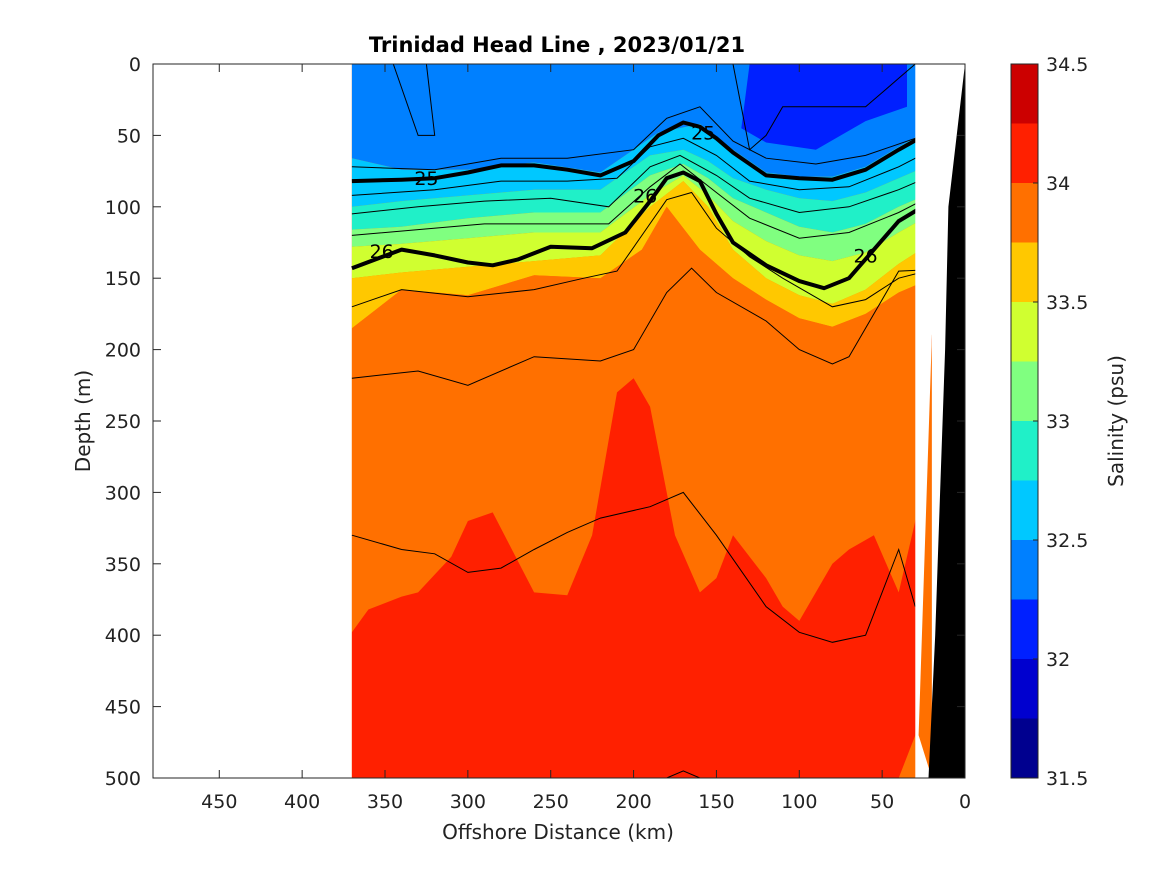 The height and width of the screenshot is (875, 1167). Describe the element at coordinates (799, 802) in the screenshot. I see `x-tick-label-100: 100` at that location.